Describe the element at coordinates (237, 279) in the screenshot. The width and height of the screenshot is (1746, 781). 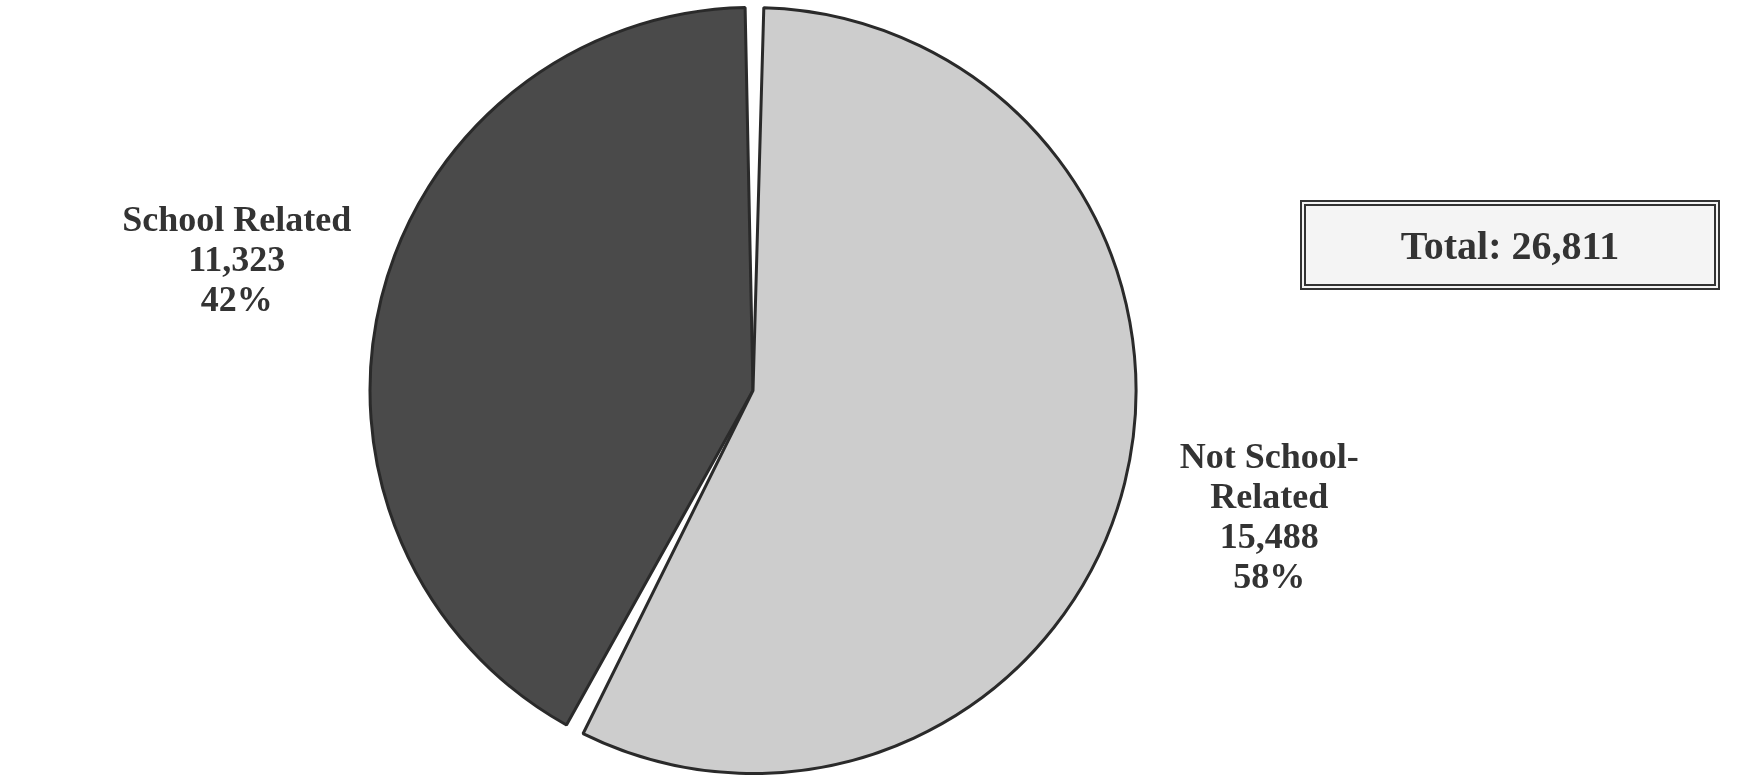
I see `data-label: 11,323 42%` at that location.